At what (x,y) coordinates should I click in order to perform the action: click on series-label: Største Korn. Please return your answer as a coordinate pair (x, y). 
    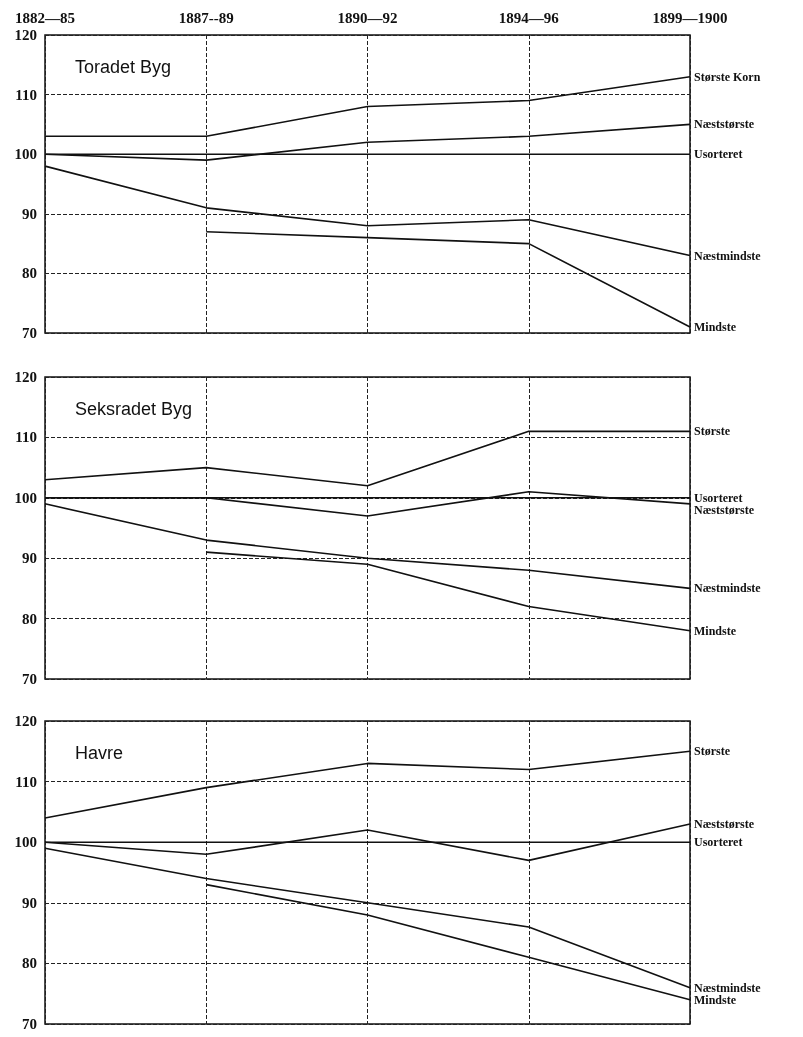
    Looking at the image, I should click on (727, 76).